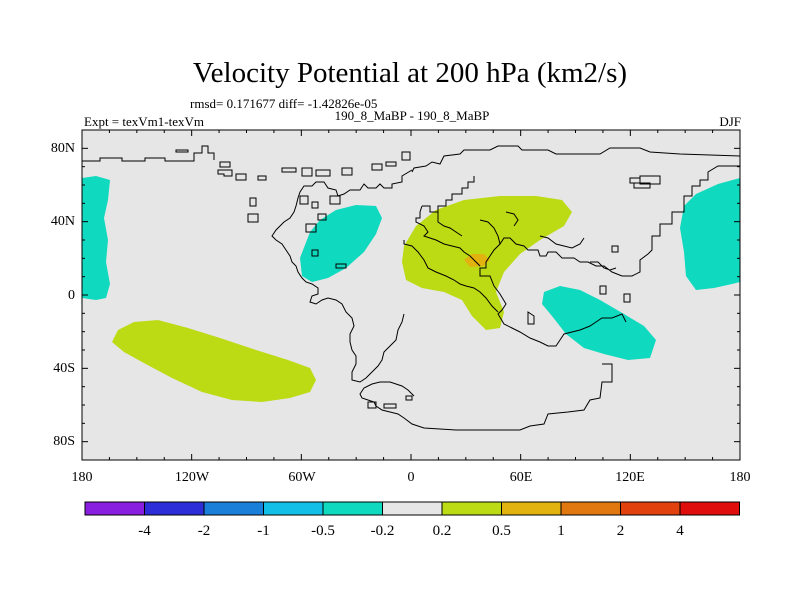  I want to click on x-axis-labels: 180 120W 60W 0 60E 120E 180, so click(411, 477).